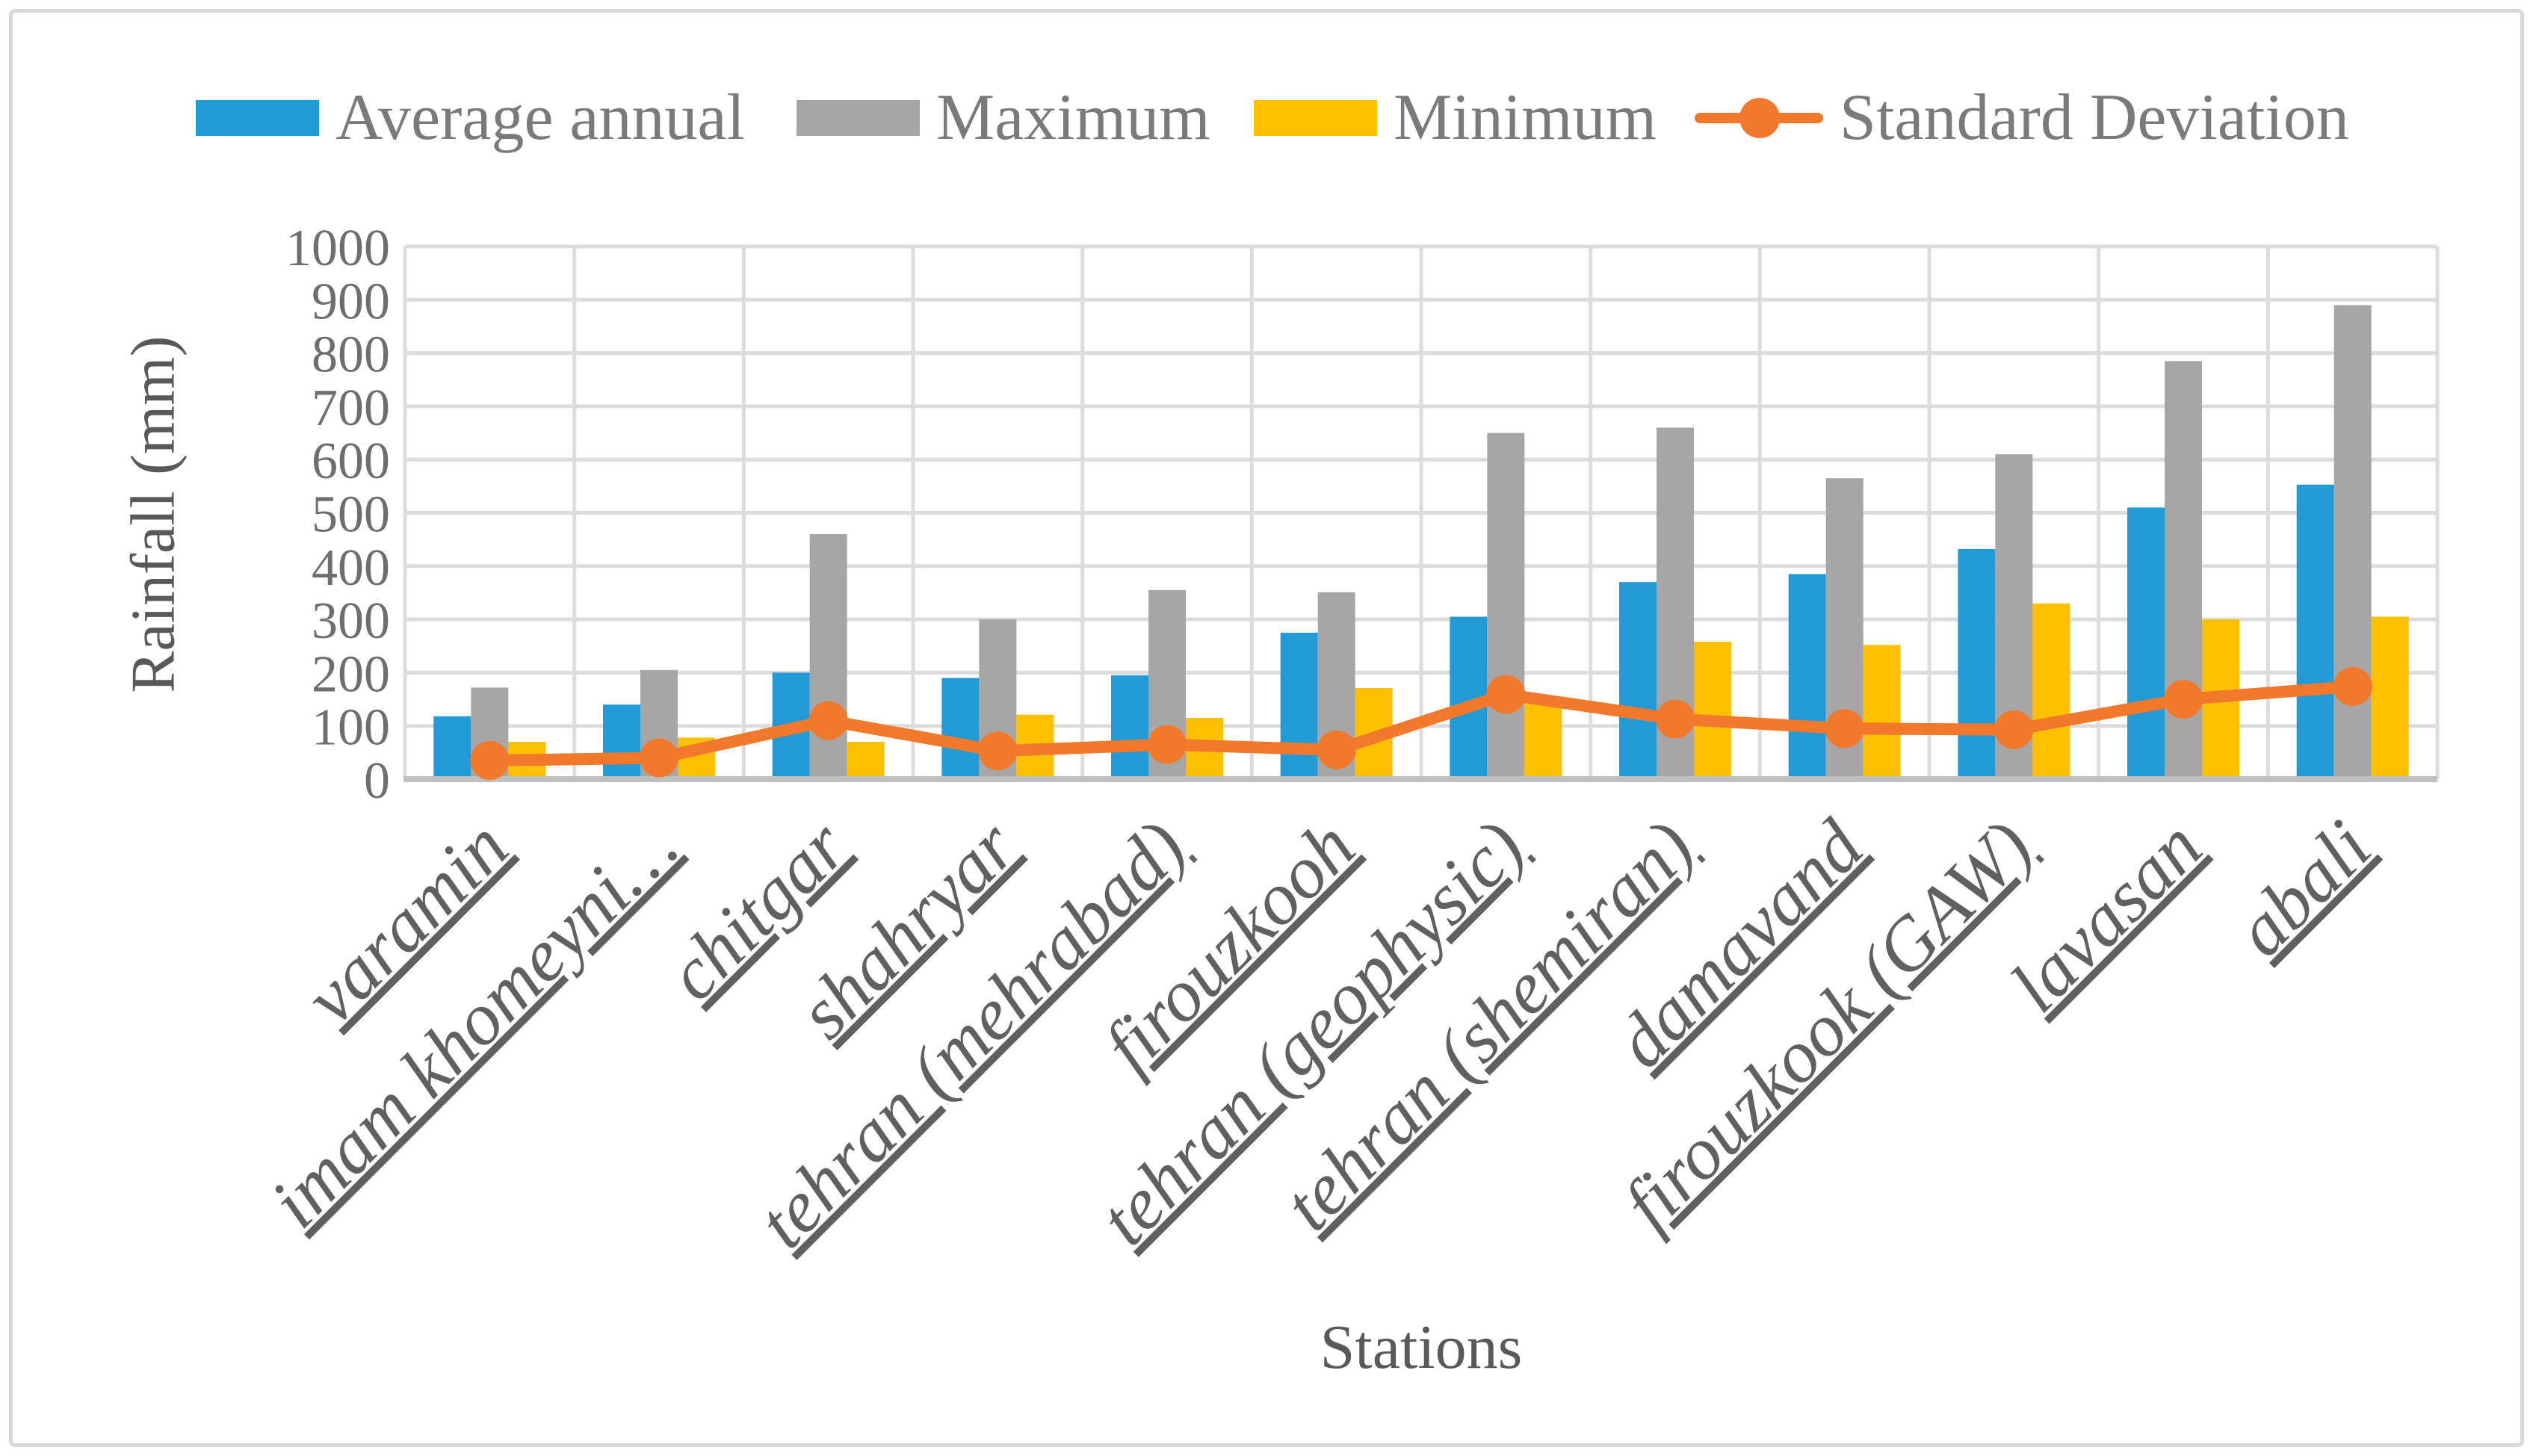 This screenshot has height=1456, width=2533. What do you see at coordinates (2014, 729) in the screenshot?
I see `standard-deviation-marker-firouzkook-GAW-` at bounding box center [2014, 729].